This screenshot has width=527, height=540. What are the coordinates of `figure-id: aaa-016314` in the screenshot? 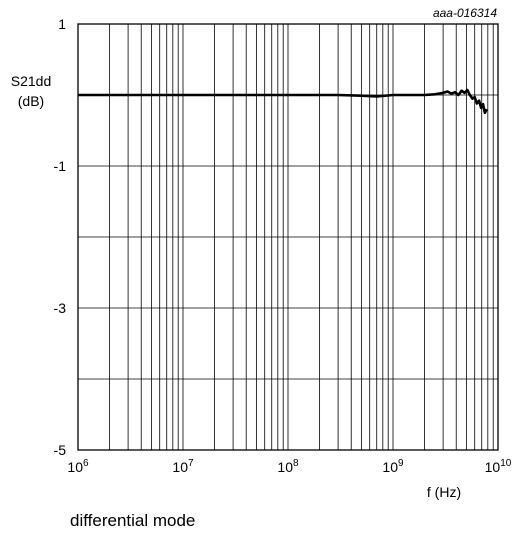 It's located at (465, 13).